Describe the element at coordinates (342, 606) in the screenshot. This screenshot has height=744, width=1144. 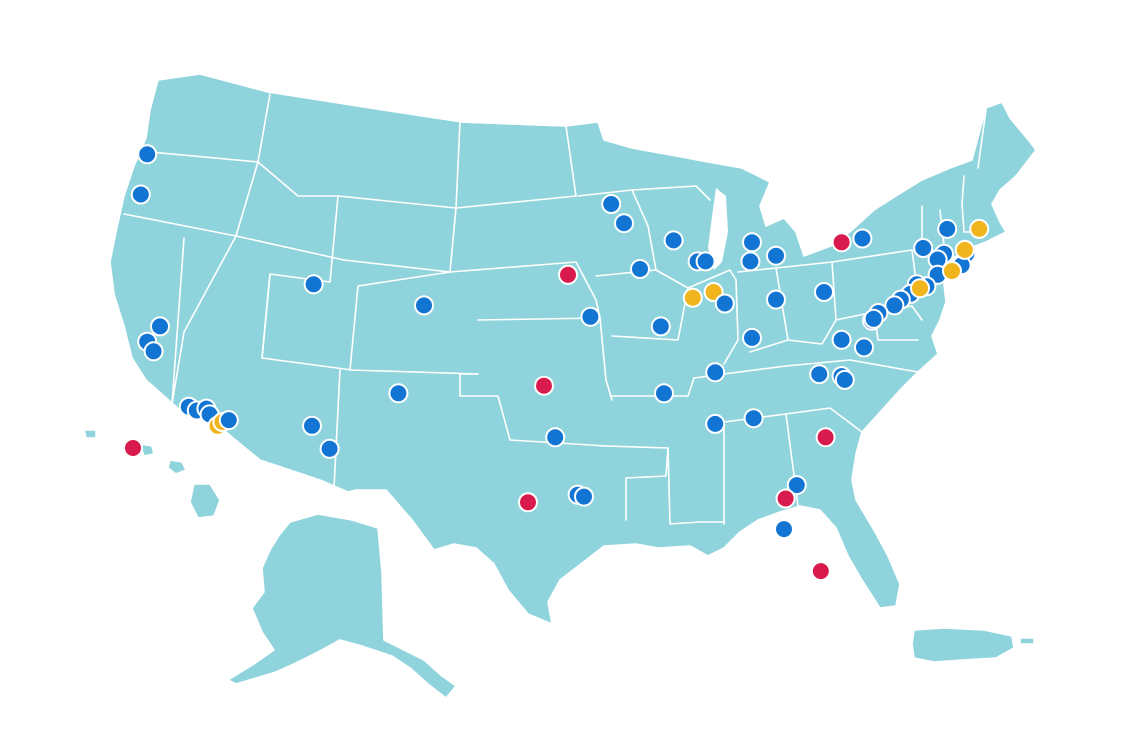
I see `alaska-shape` at that location.